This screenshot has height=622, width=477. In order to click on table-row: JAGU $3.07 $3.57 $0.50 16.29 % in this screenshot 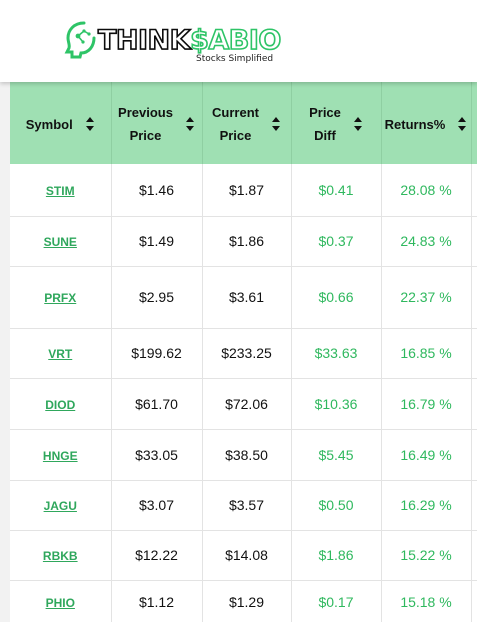, I will do `click(243, 505)`.